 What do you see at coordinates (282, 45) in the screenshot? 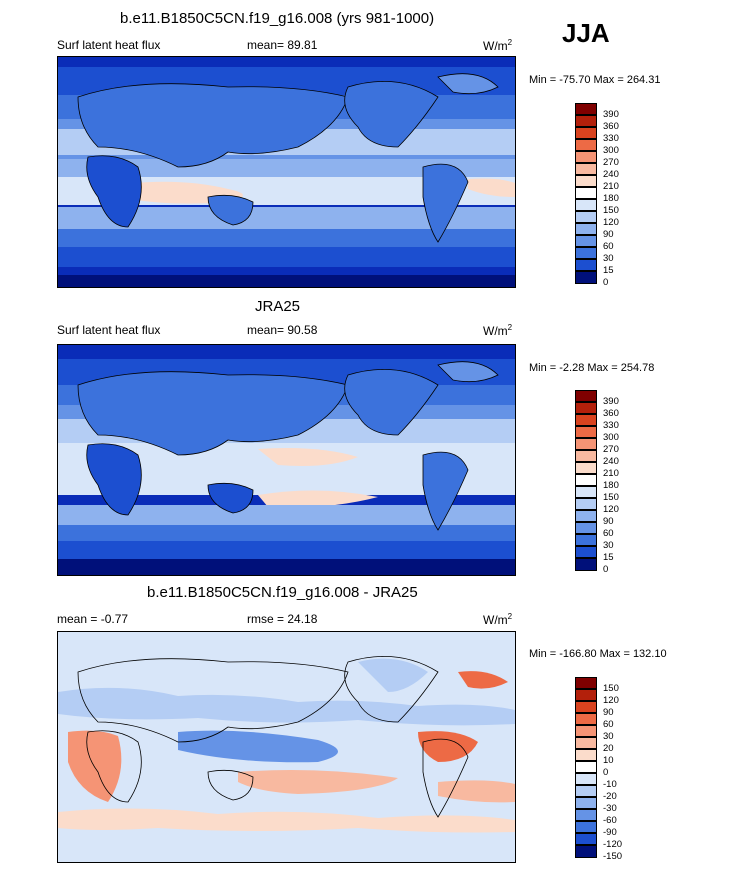
I see `panel1-mean-label: mean= 89.81` at bounding box center [282, 45].